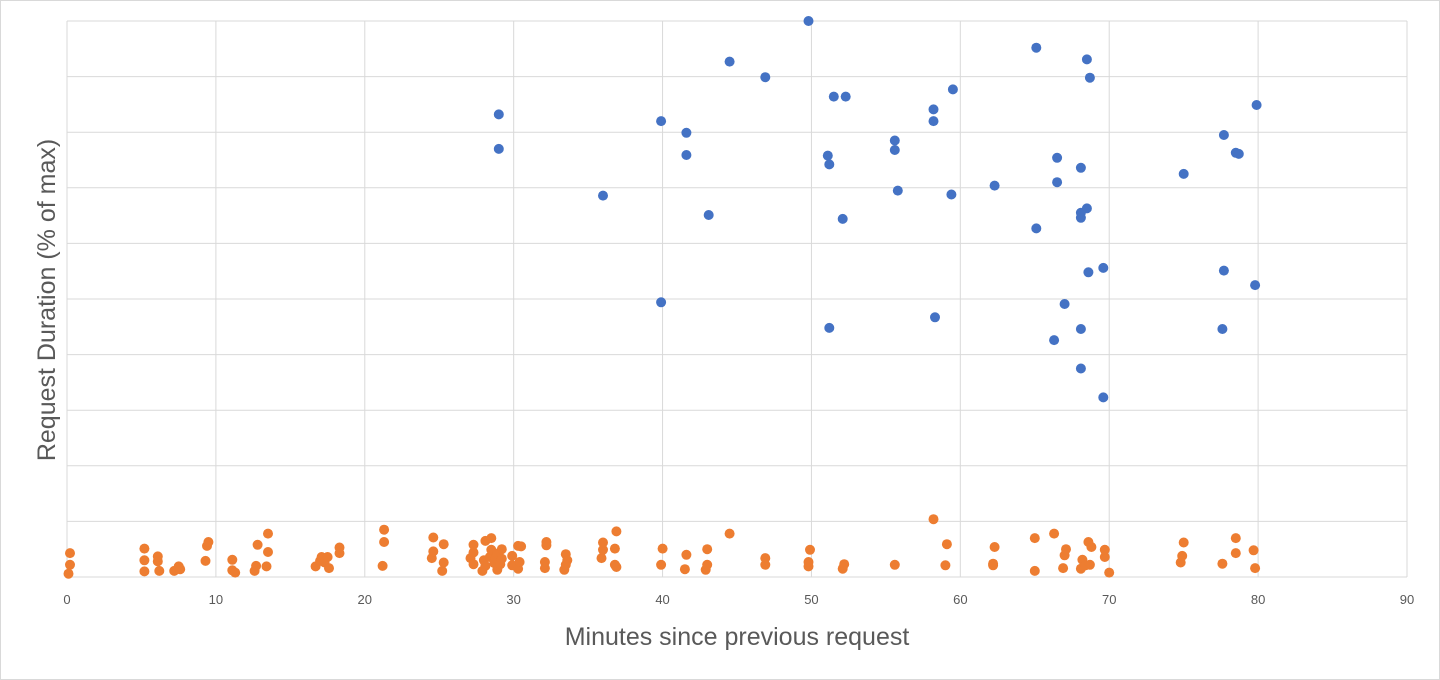  I want to click on x-tick-label: 80, so click(1258, 599).